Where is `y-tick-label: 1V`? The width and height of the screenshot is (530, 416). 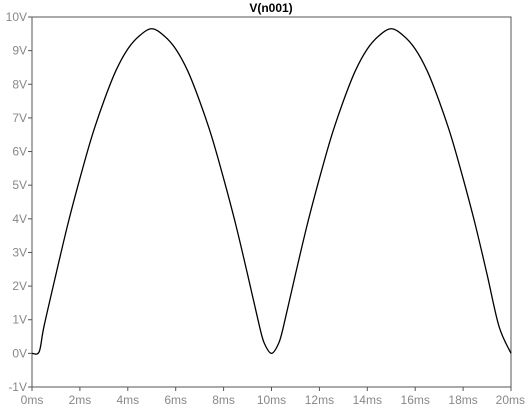
y-tick-label: 1V is located at coordinates (19, 320).